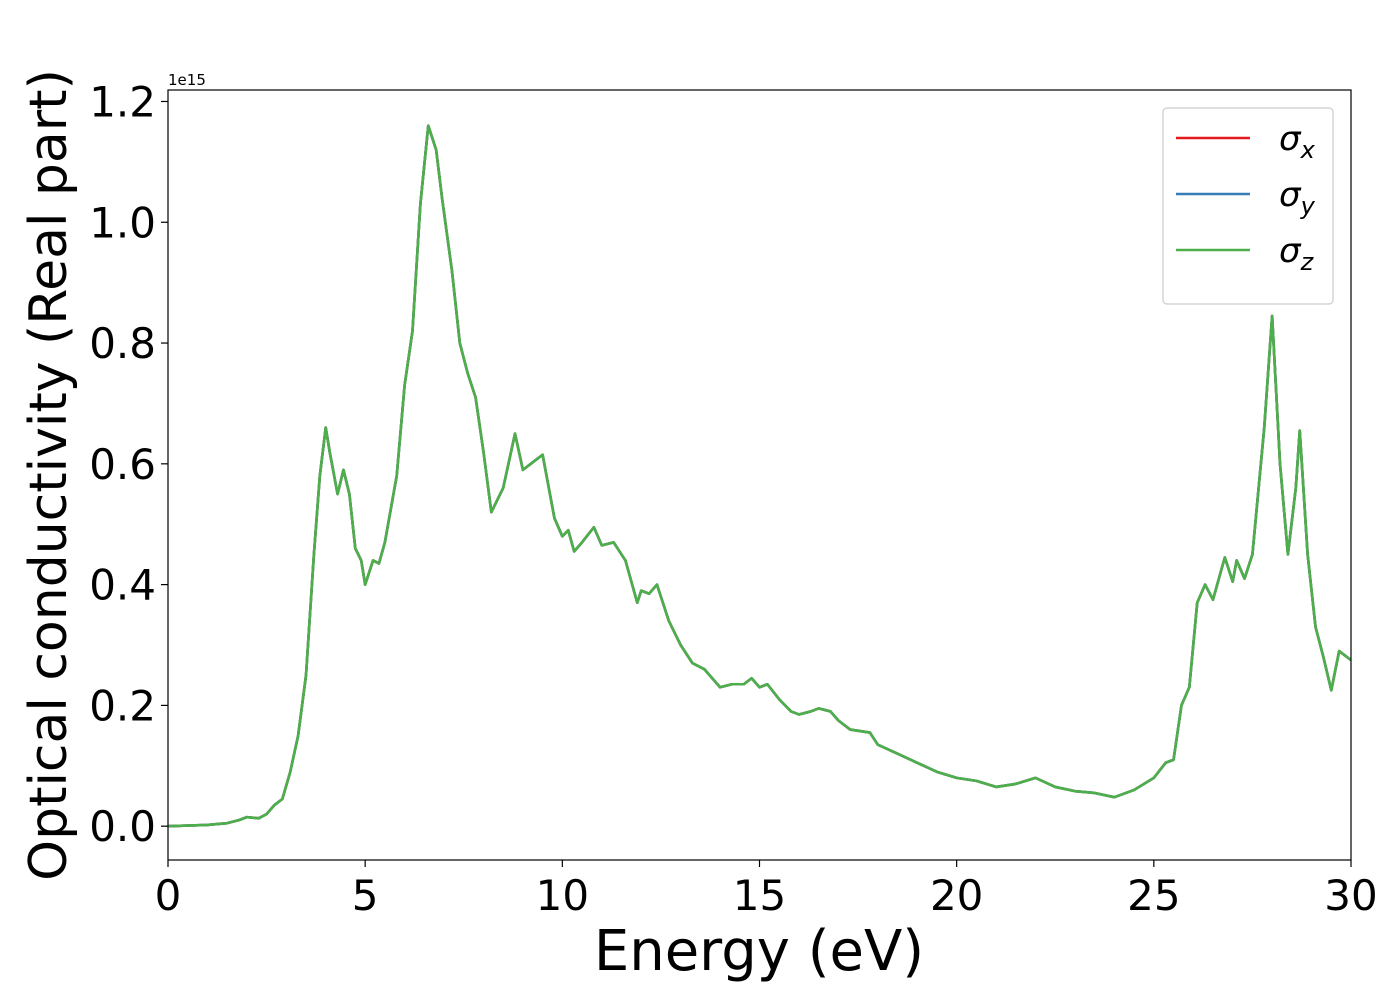  Describe the element at coordinates (956, 895) in the screenshot. I see `x-tick-label: 20` at that location.